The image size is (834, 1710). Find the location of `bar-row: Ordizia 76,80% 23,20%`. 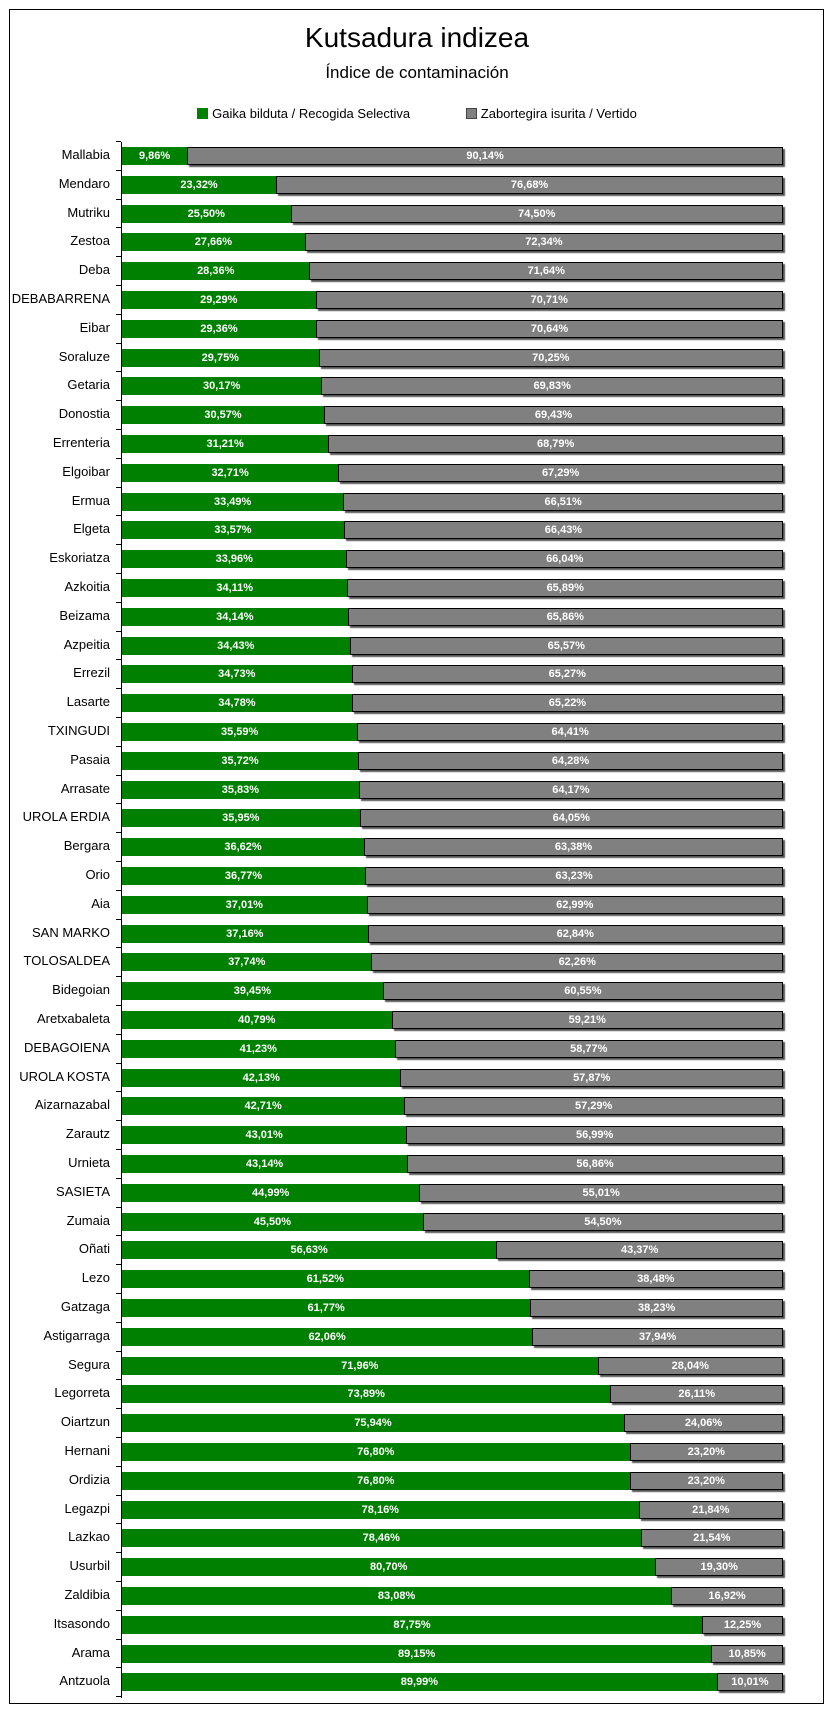

bar-row: Ordizia 76,80% 23,20% is located at coordinates (417, 1480).